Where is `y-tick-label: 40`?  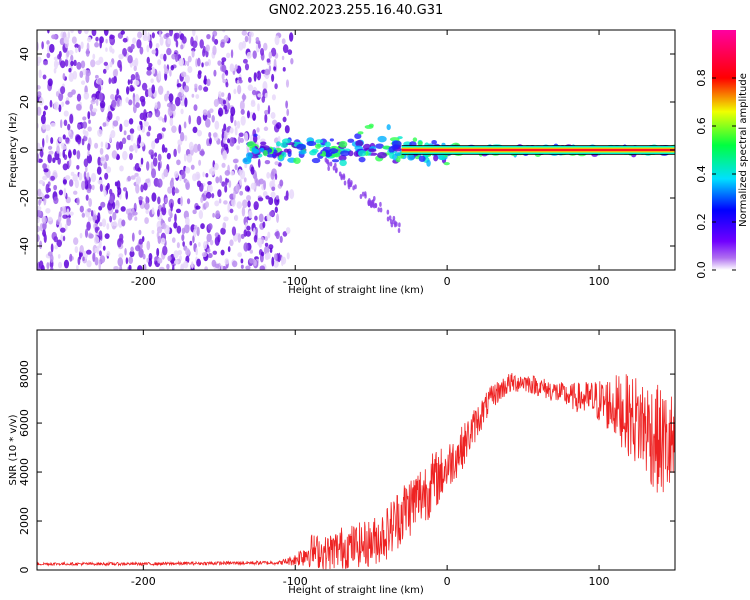 y-tick-label: 40 is located at coordinates (24, 54).